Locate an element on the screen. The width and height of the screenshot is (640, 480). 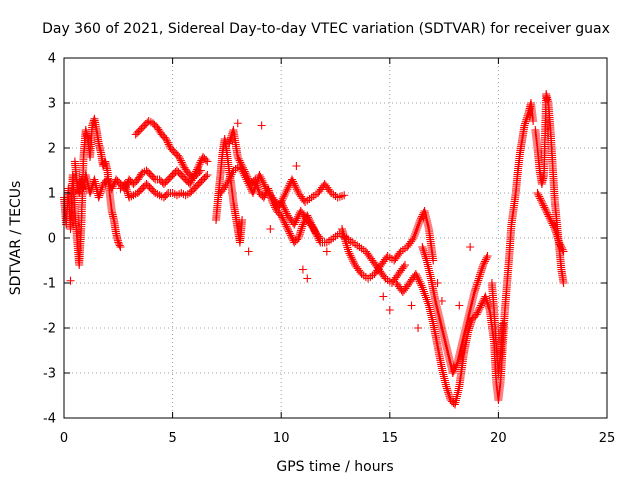
y-axis-label: SDTVAR / TECUs is located at coordinates (16, 238).